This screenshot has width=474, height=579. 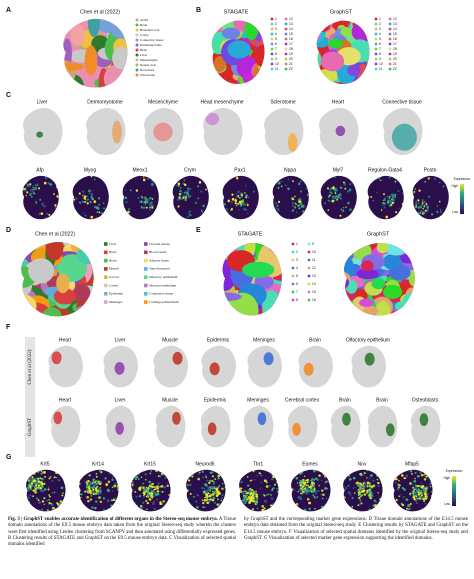 I want to click on domain-title: Connective tissue, so click(x=402, y=102).